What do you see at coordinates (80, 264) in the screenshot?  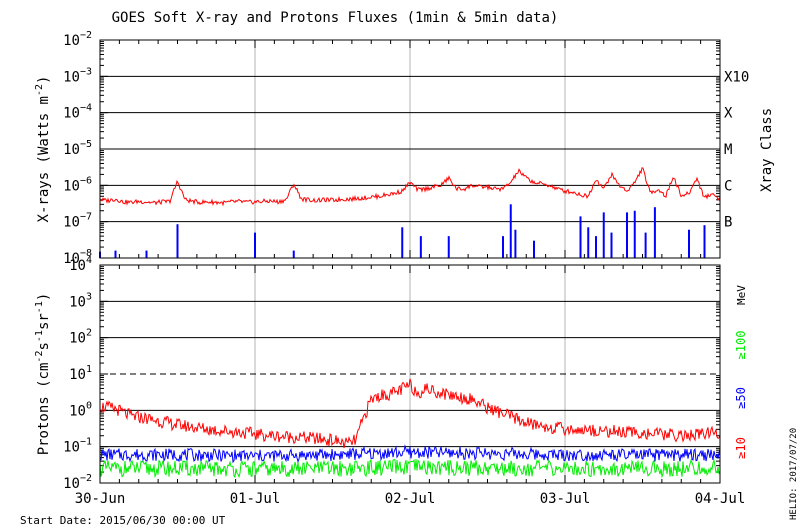 I see `y-tick-label: 10⁴` at bounding box center [80, 264].